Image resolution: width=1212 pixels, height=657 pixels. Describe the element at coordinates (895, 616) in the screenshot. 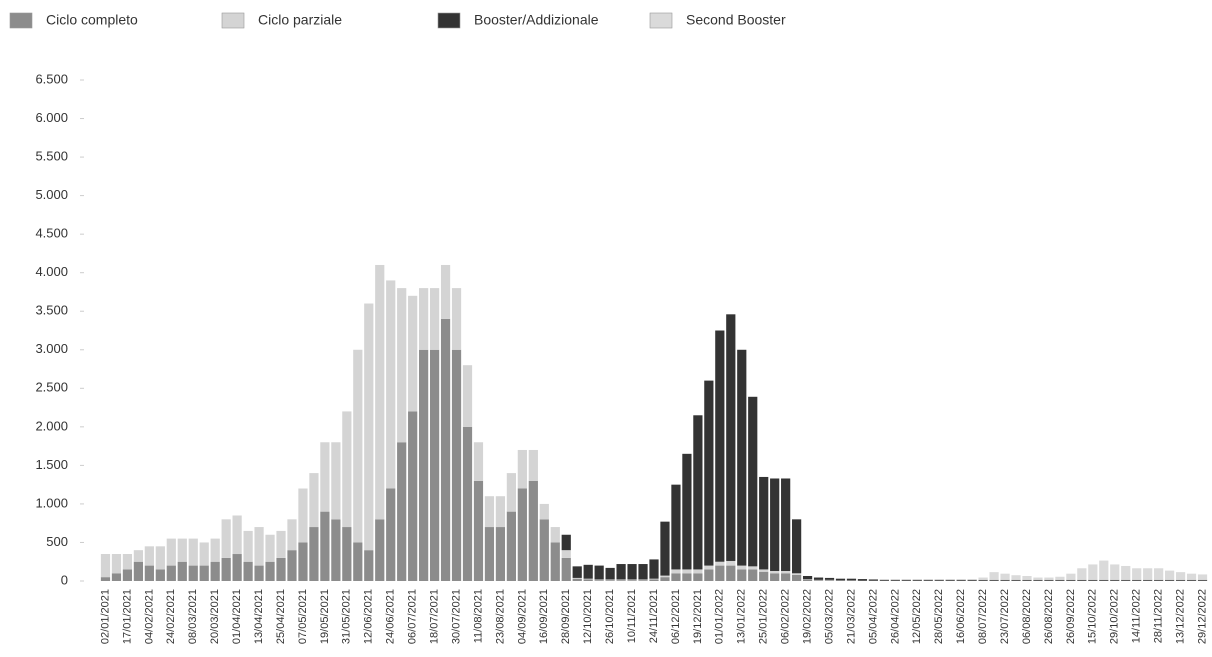

I see `x-tick-label: 26/04/2022` at that location.